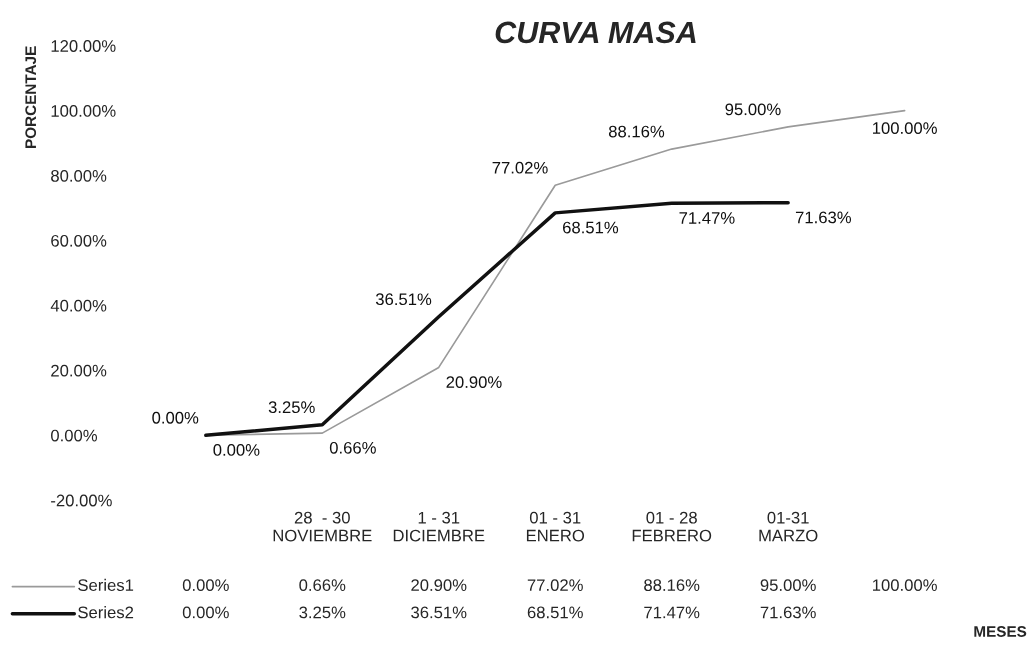 This screenshot has width=1032, height=653. What do you see at coordinates (788, 612) in the screenshot?
I see `data-label: 71.63%` at bounding box center [788, 612].